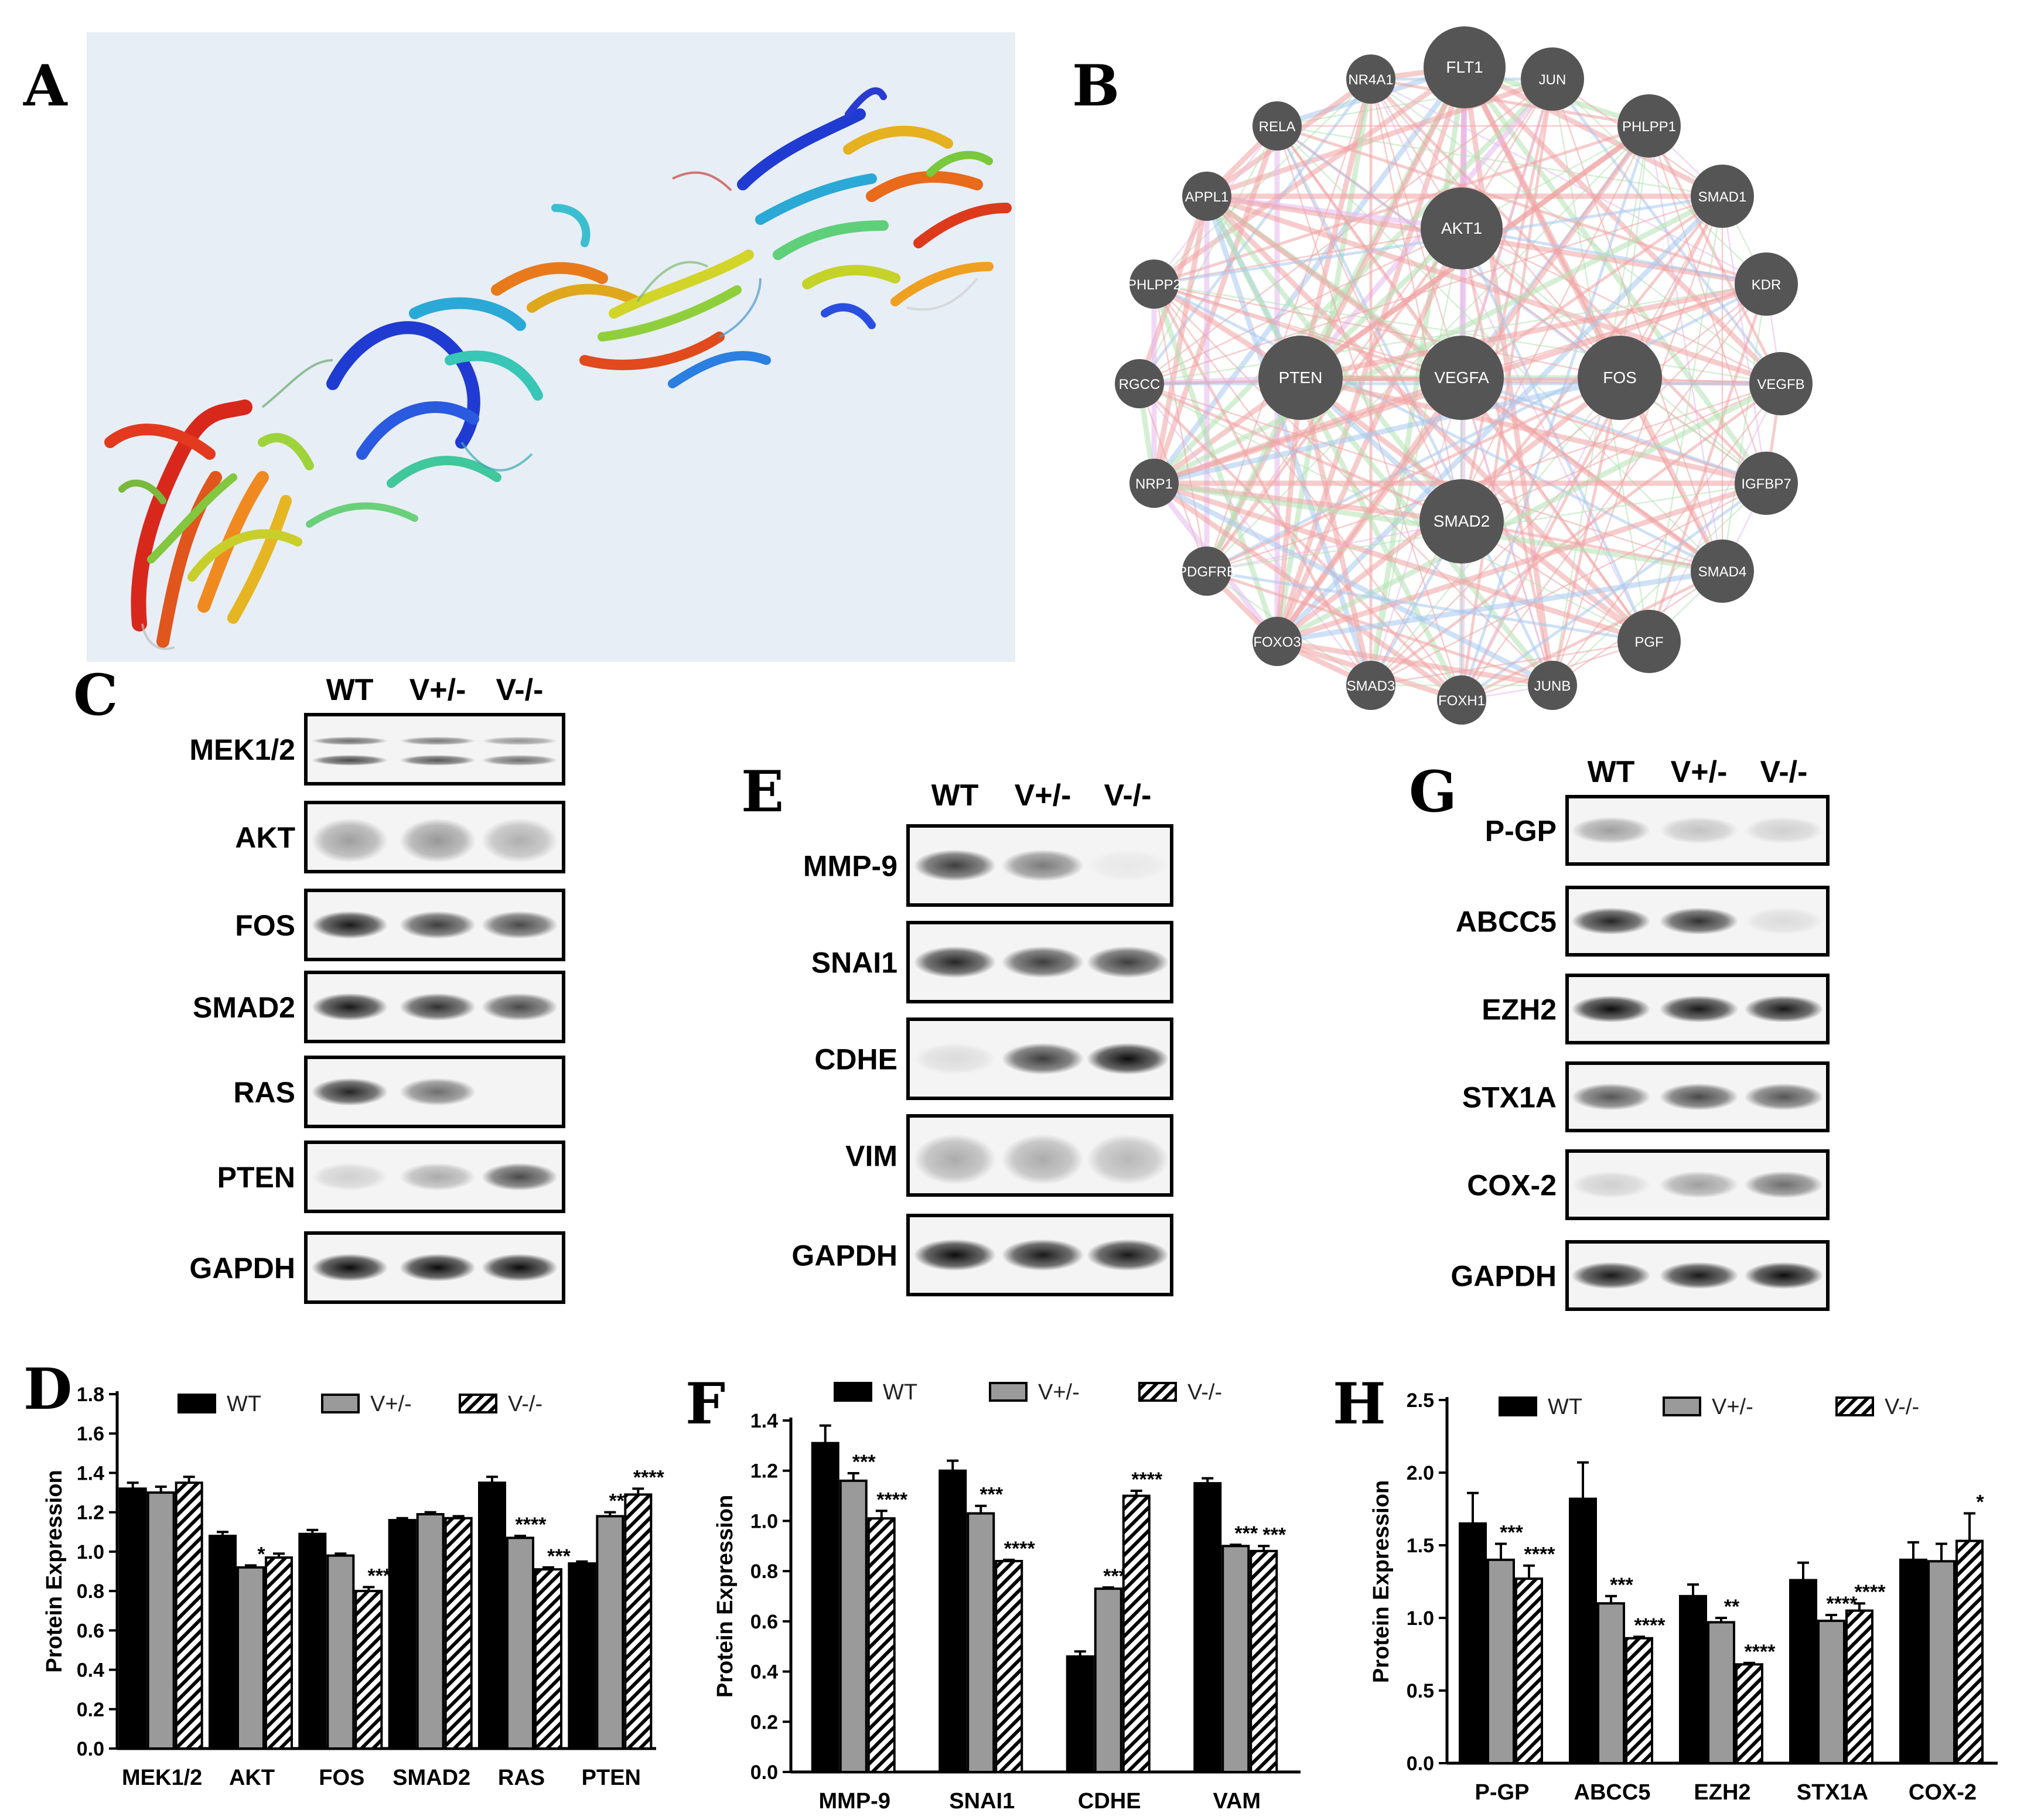 This screenshot has width=2017, height=1820. I want to click on network-node-label: SMAD1, so click(1722, 197).